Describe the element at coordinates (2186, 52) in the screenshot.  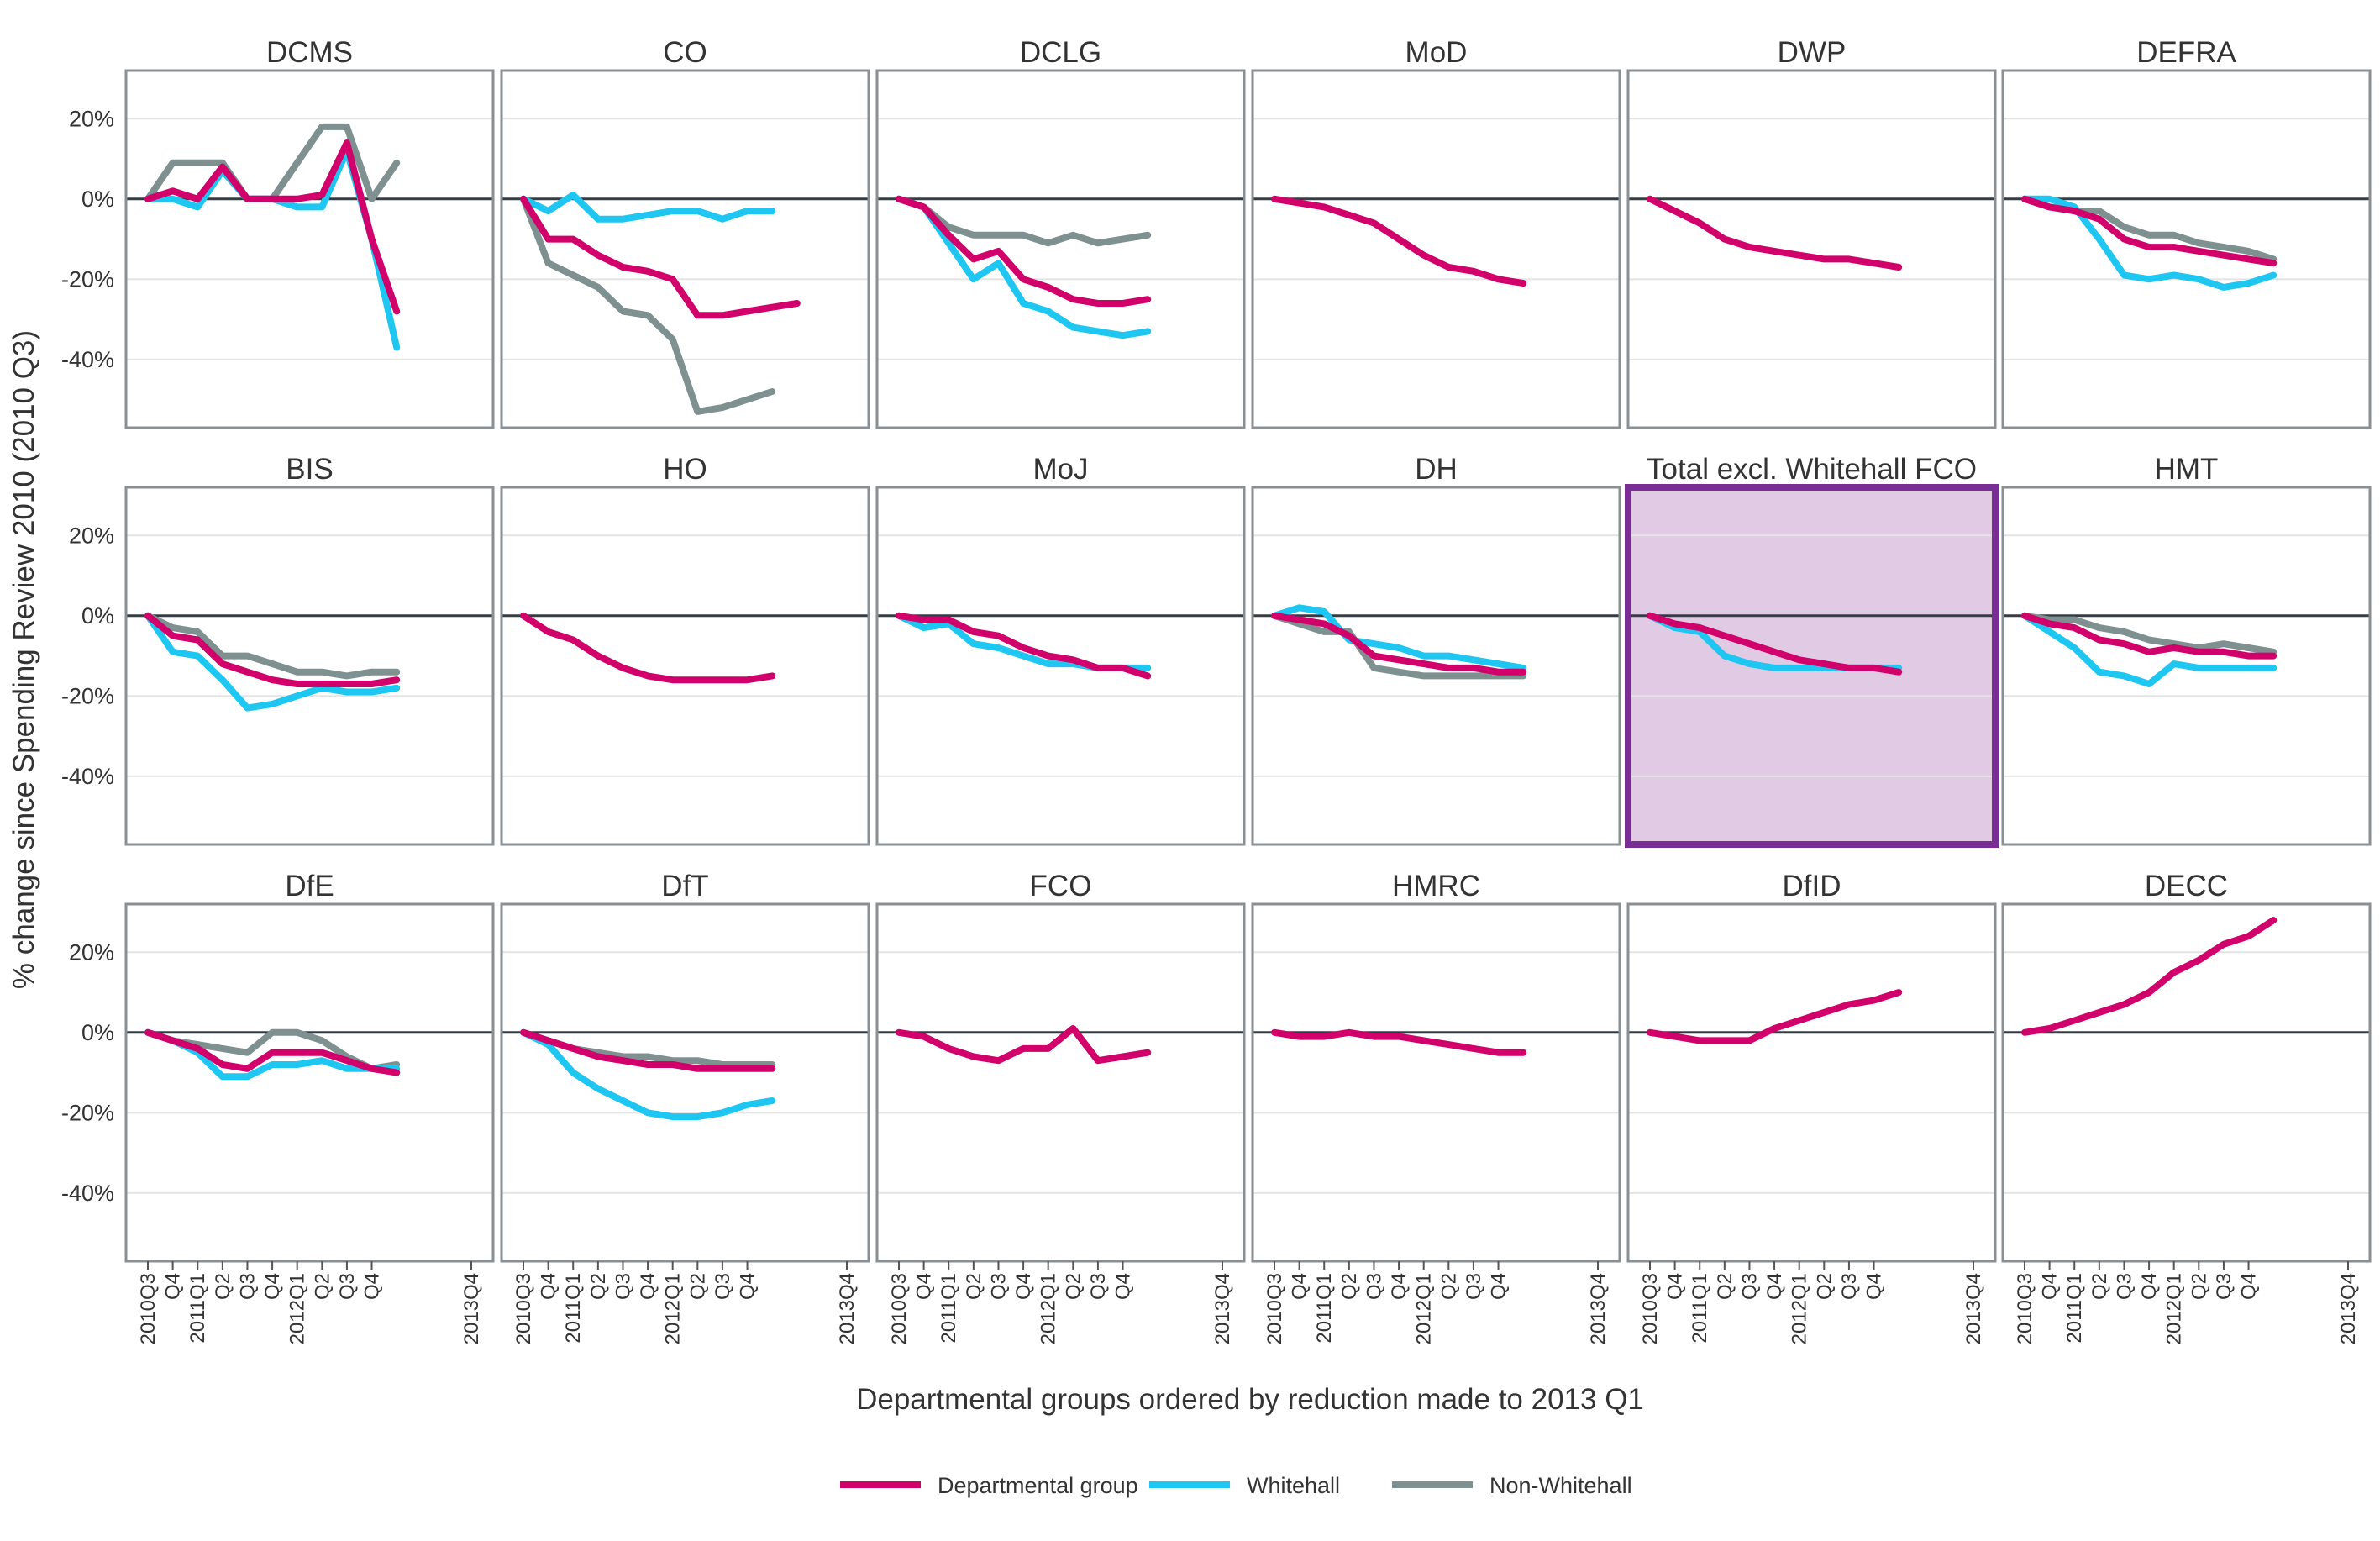
I see `panel-title: DEFRA` at that location.